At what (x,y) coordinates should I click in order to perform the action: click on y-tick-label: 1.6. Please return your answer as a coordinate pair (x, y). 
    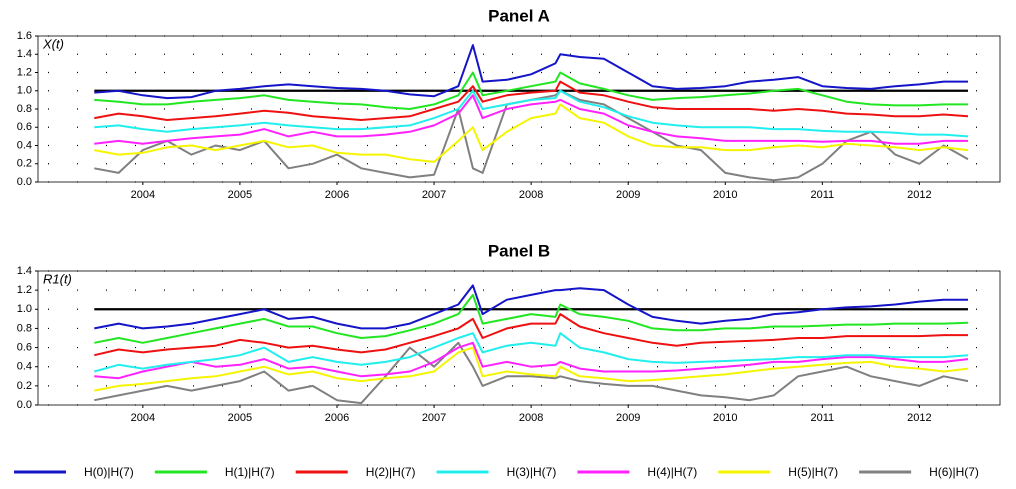
    Looking at the image, I should click on (24, 36).